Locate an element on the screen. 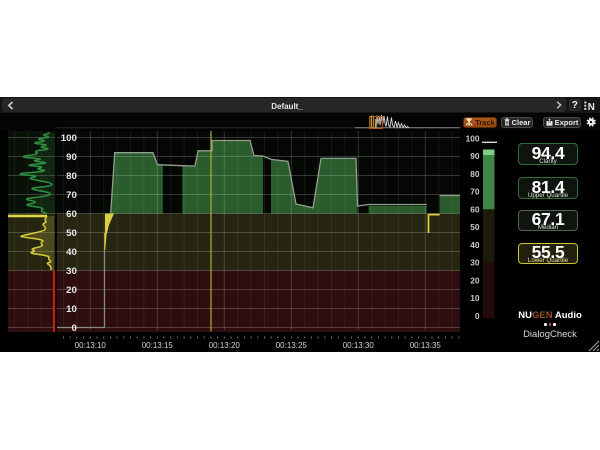 The width and height of the screenshot is (600, 450). svg-text: N is located at coordinates (591, 106).